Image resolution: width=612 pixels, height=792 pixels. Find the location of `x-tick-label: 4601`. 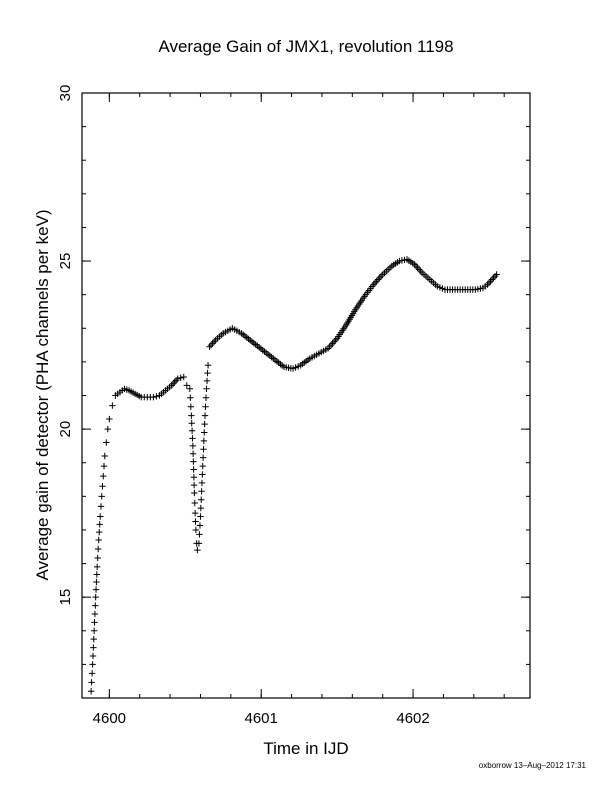

x-tick-label: 4601 is located at coordinates (261, 718).